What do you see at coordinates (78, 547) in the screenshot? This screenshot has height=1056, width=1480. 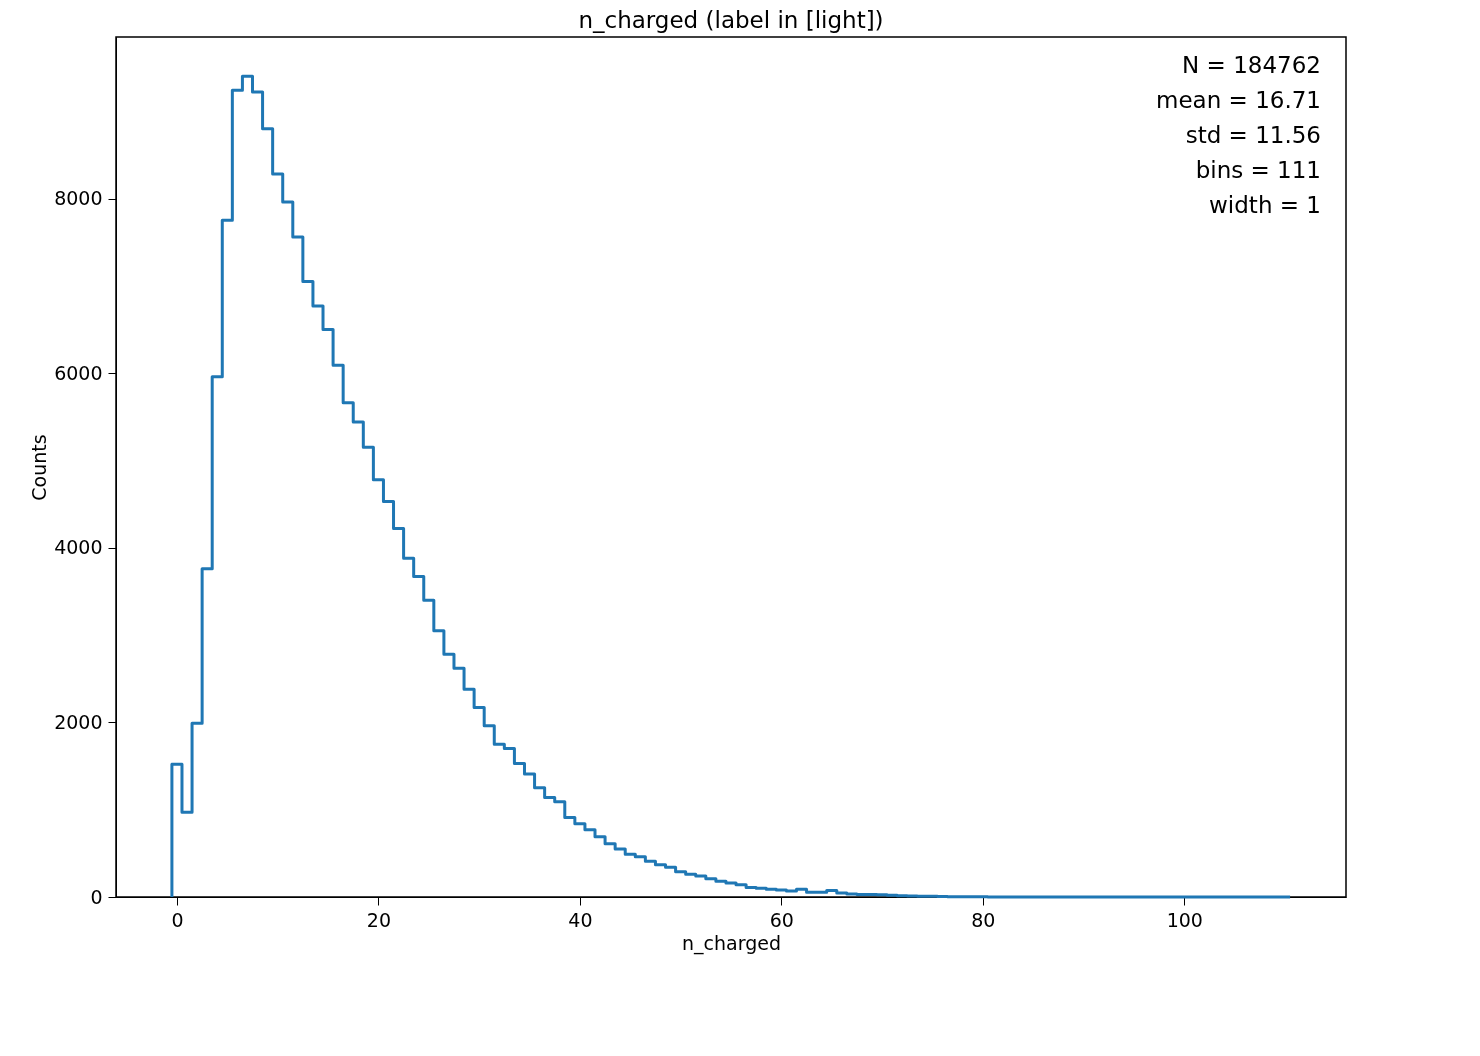 I see `y-tick-label: 4000` at bounding box center [78, 547].